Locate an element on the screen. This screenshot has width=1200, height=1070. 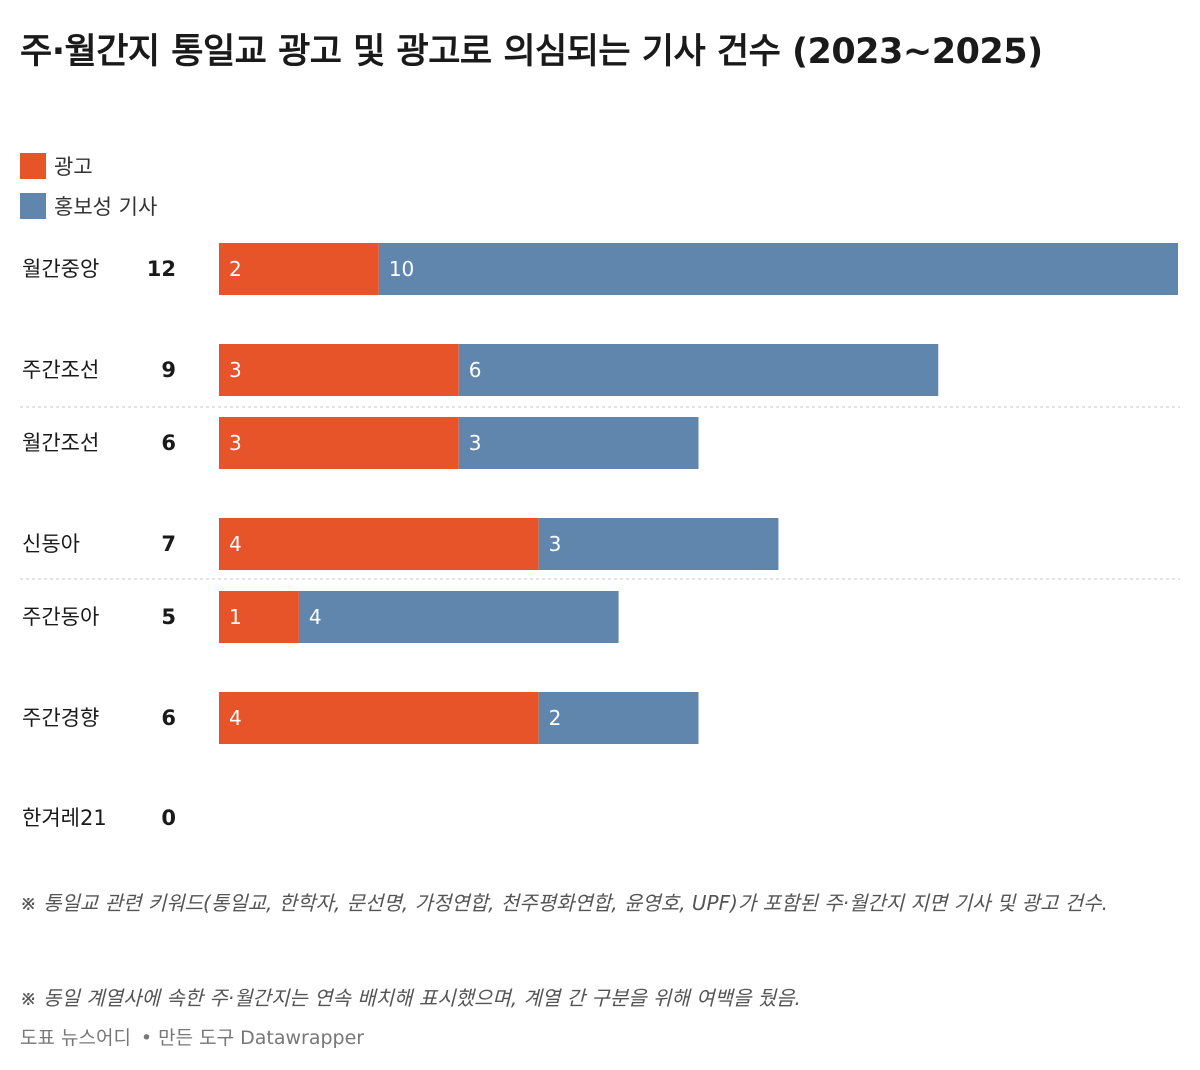
bar-value-label: 10 is located at coordinates (401, 269).